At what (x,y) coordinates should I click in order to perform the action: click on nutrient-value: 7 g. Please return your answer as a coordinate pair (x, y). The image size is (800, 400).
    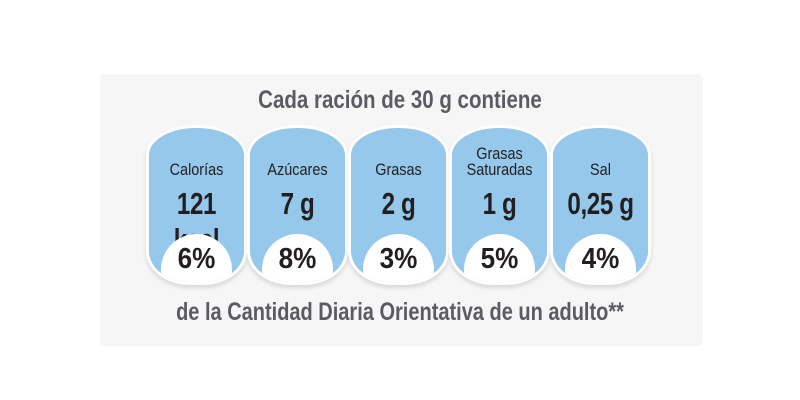
    Looking at the image, I should click on (297, 203).